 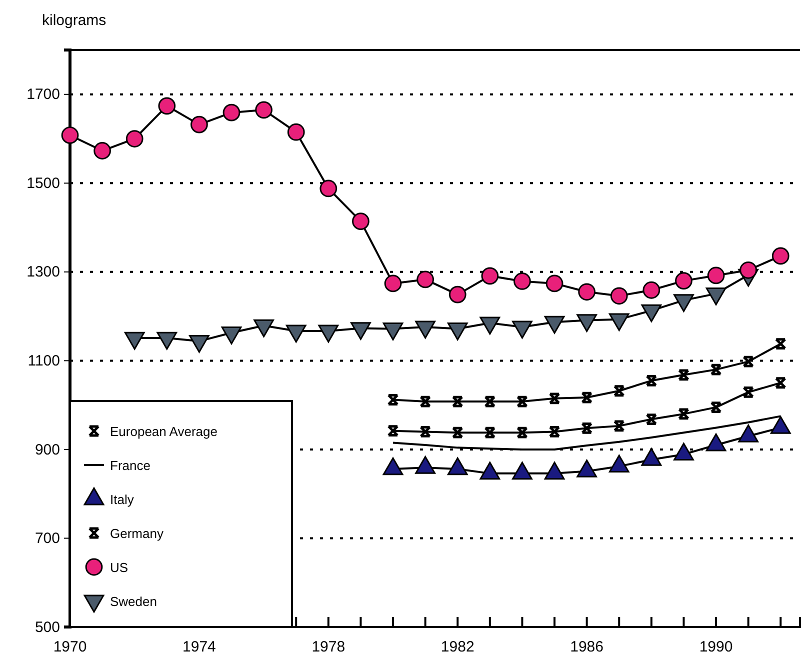 I want to click on y-tick-label: 1100, so click(x=44, y=361).